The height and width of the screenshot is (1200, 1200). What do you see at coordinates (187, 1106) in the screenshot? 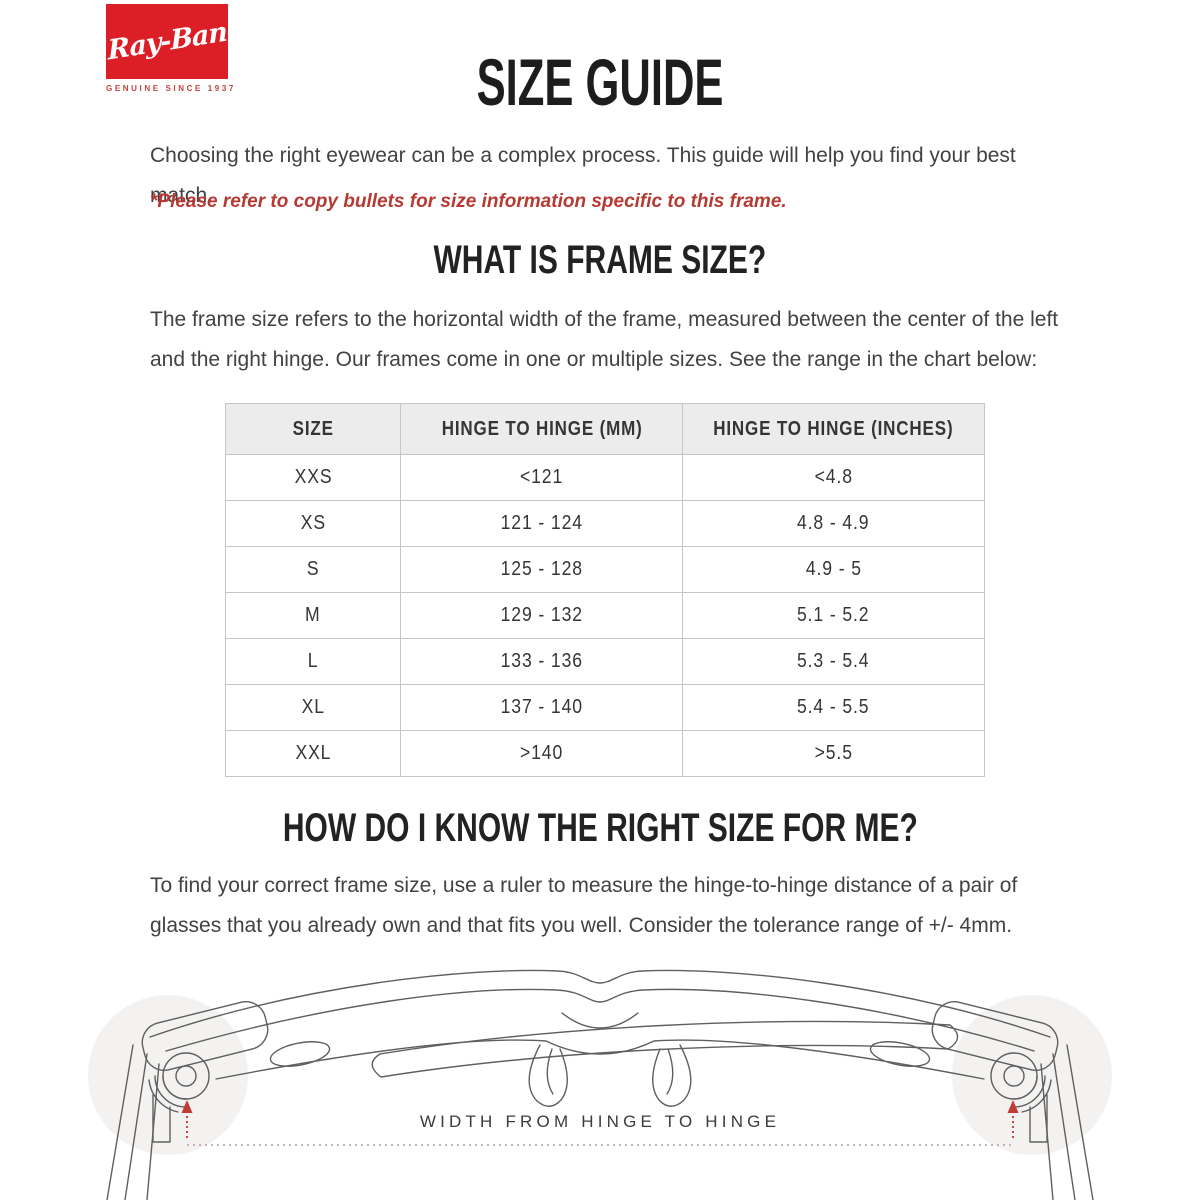
I see `left-measure-arrow` at bounding box center [187, 1106].